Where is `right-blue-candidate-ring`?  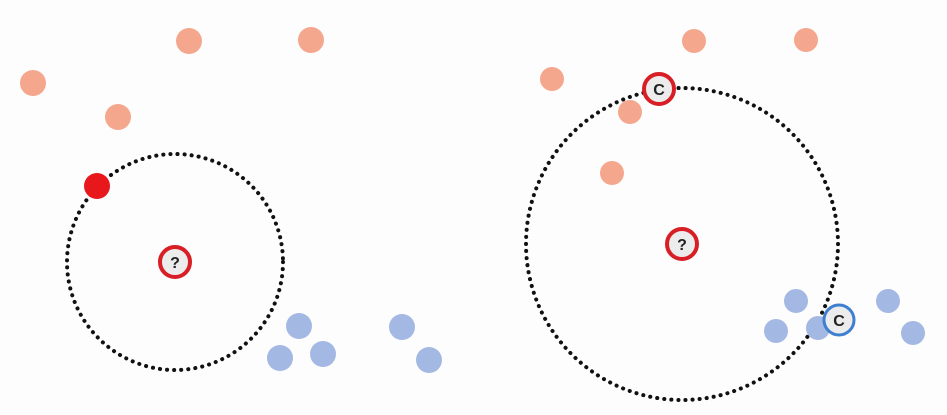
right-blue-candidate-ring is located at coordinates (839, 320).